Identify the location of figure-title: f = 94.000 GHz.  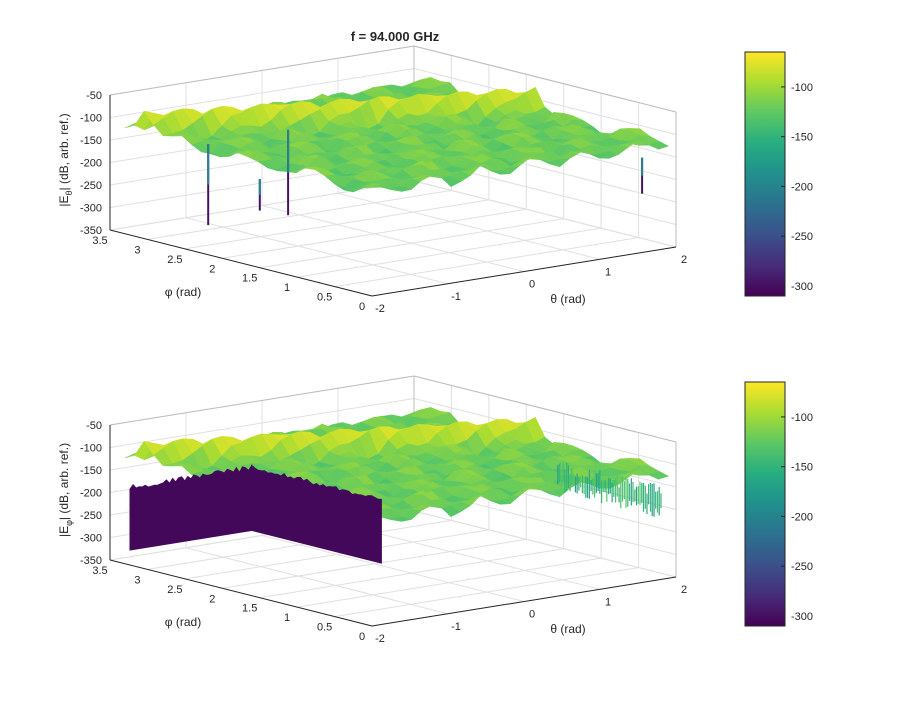
(395, 36).